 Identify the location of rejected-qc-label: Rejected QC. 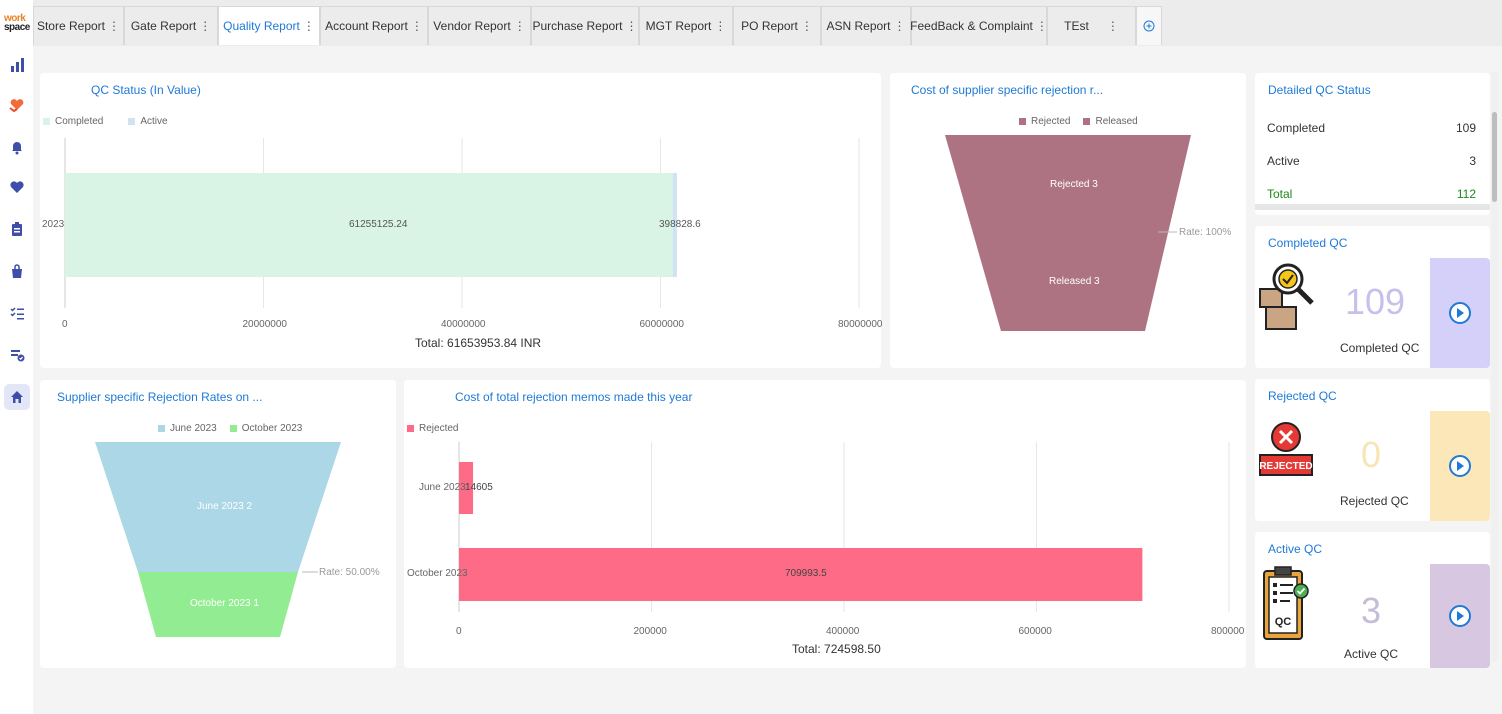
(1371, 501).